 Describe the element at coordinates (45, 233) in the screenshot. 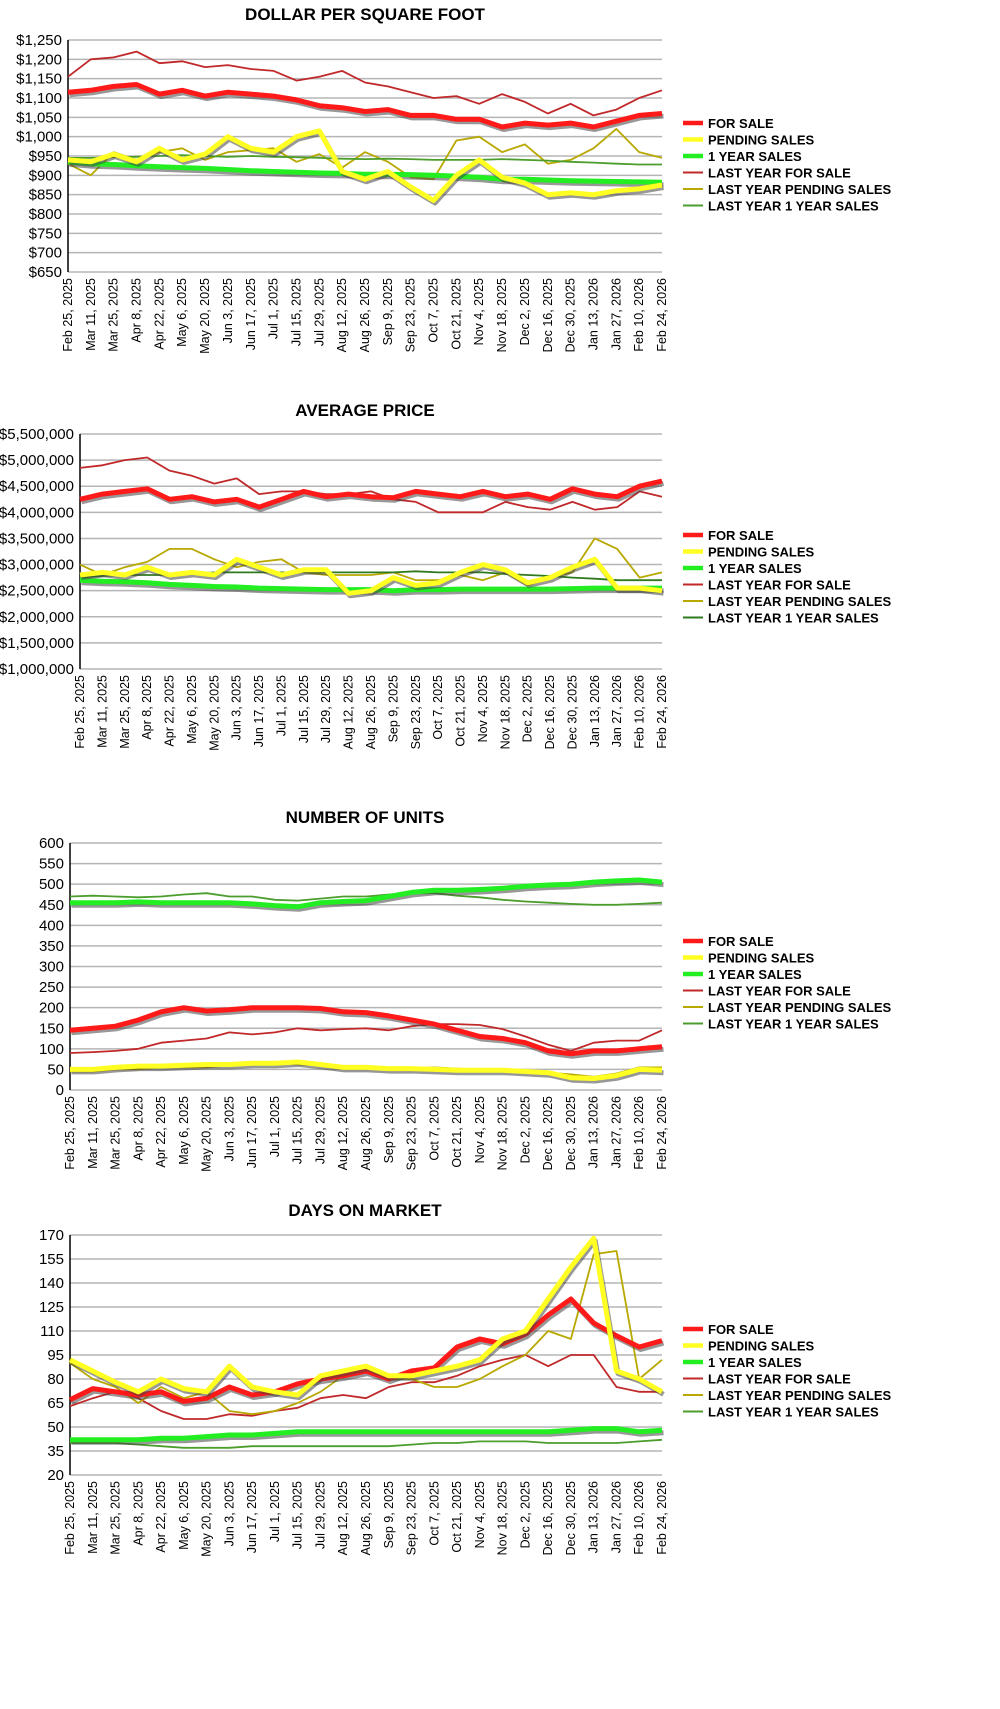

I see `y-tick-label: $750` at that location.